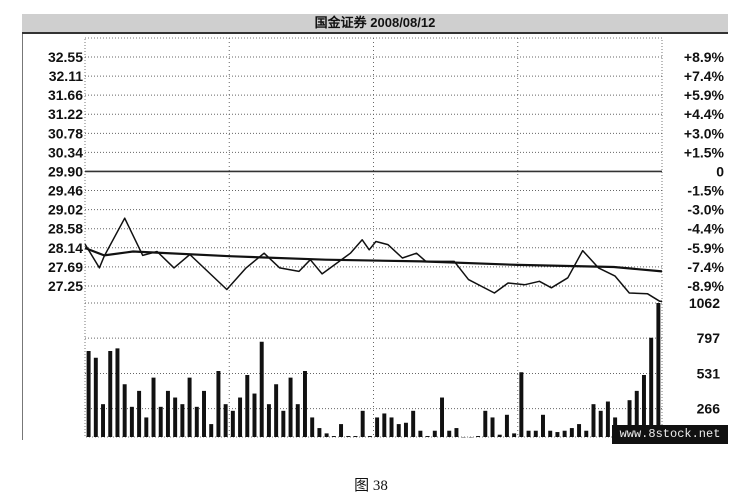  Describe the element at coordinates (65, 114) in the screenshot. I see `price-tick-label: 31.22` at that location.